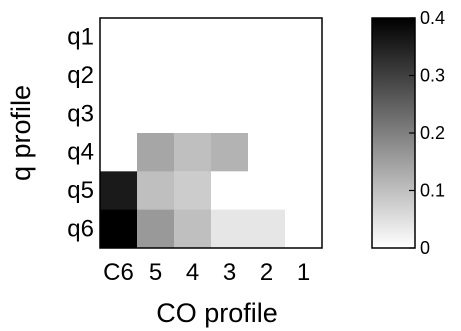 This screenshot has width=461, height=331. I want to click on y-tick-label: q5, so click(80, 190).